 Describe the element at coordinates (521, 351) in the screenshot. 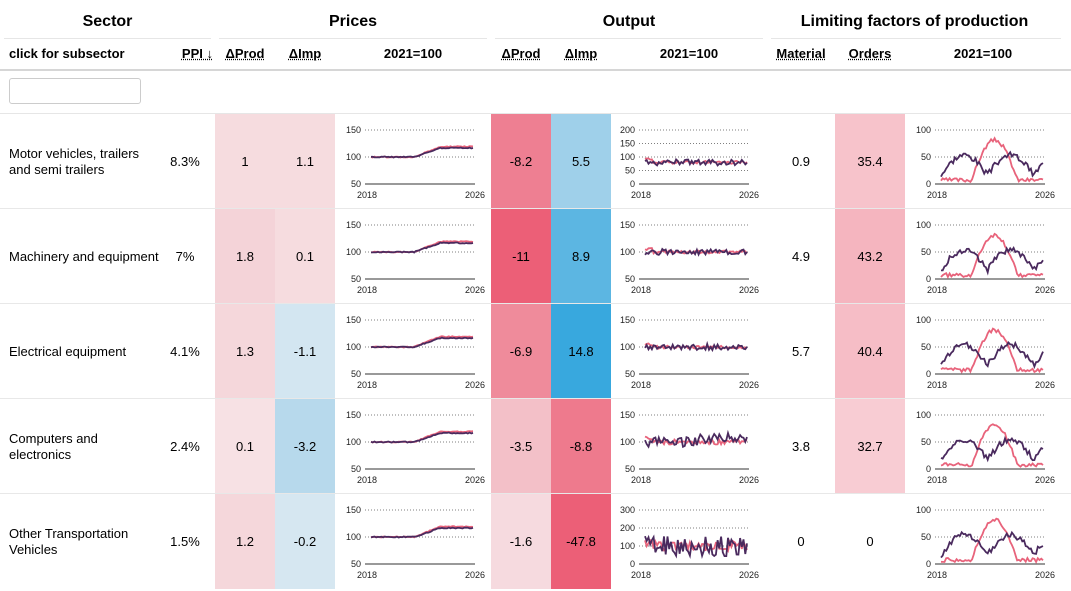

I see `output-dprod-cell: -6.9` at that location.